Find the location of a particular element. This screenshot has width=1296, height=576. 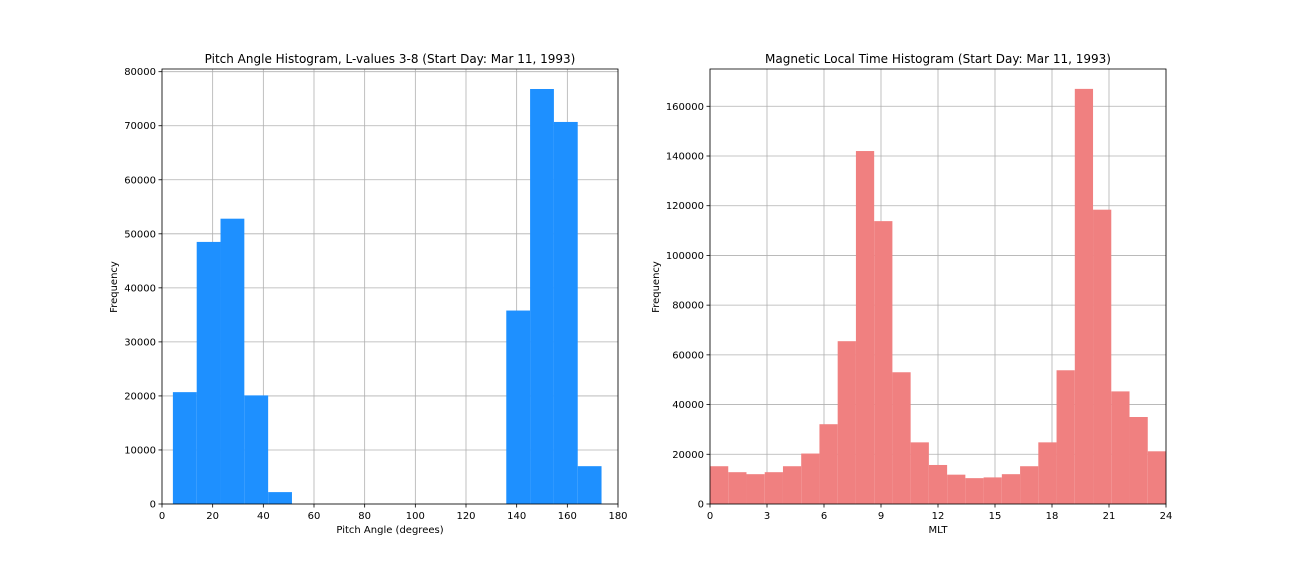

x-axis-label: MLT is located at coordinates (939, 530).